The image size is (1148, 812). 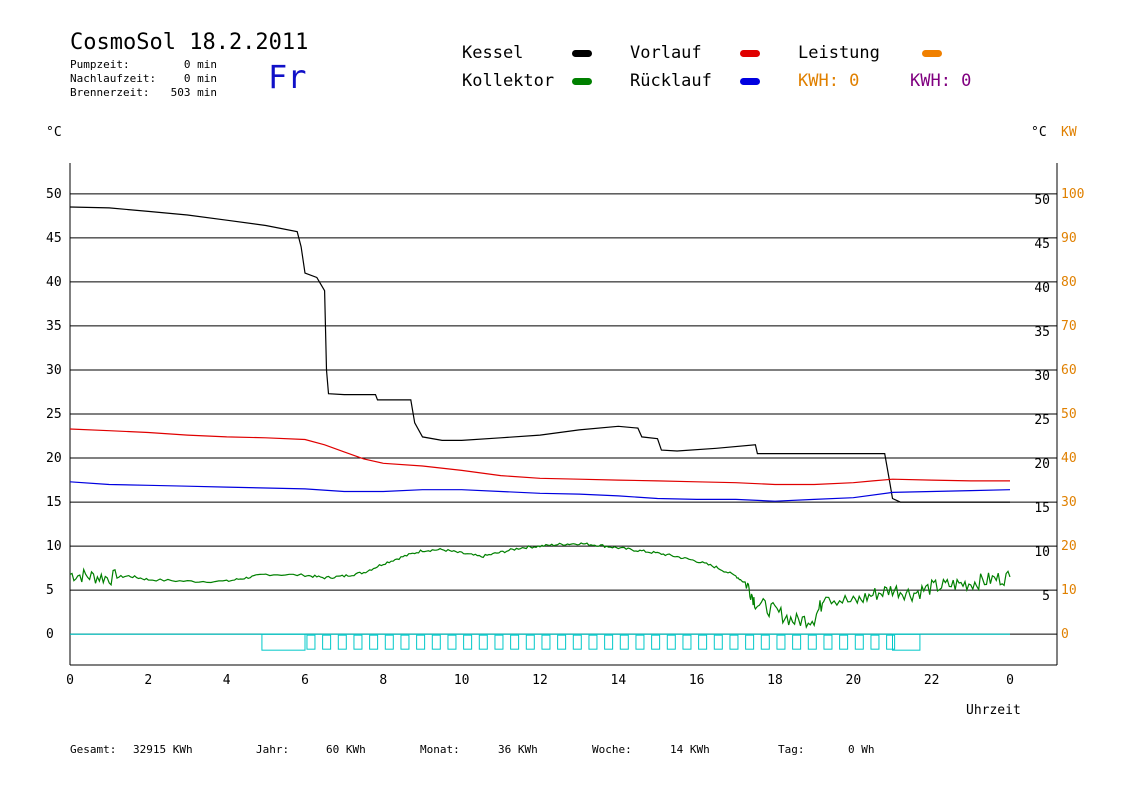 What do you see at coordinates (54, 194) in the screenshot?
I see `y-tick-label-left: 50` at bounding box center [54, 194].